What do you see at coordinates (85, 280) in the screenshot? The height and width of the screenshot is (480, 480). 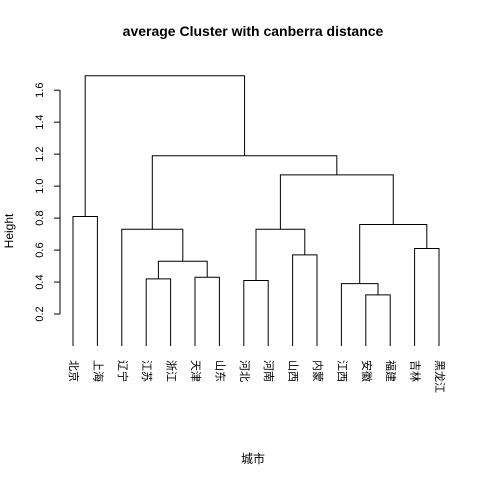 I see `dendrogram-merge-m1` at bounding box center [85, 280].